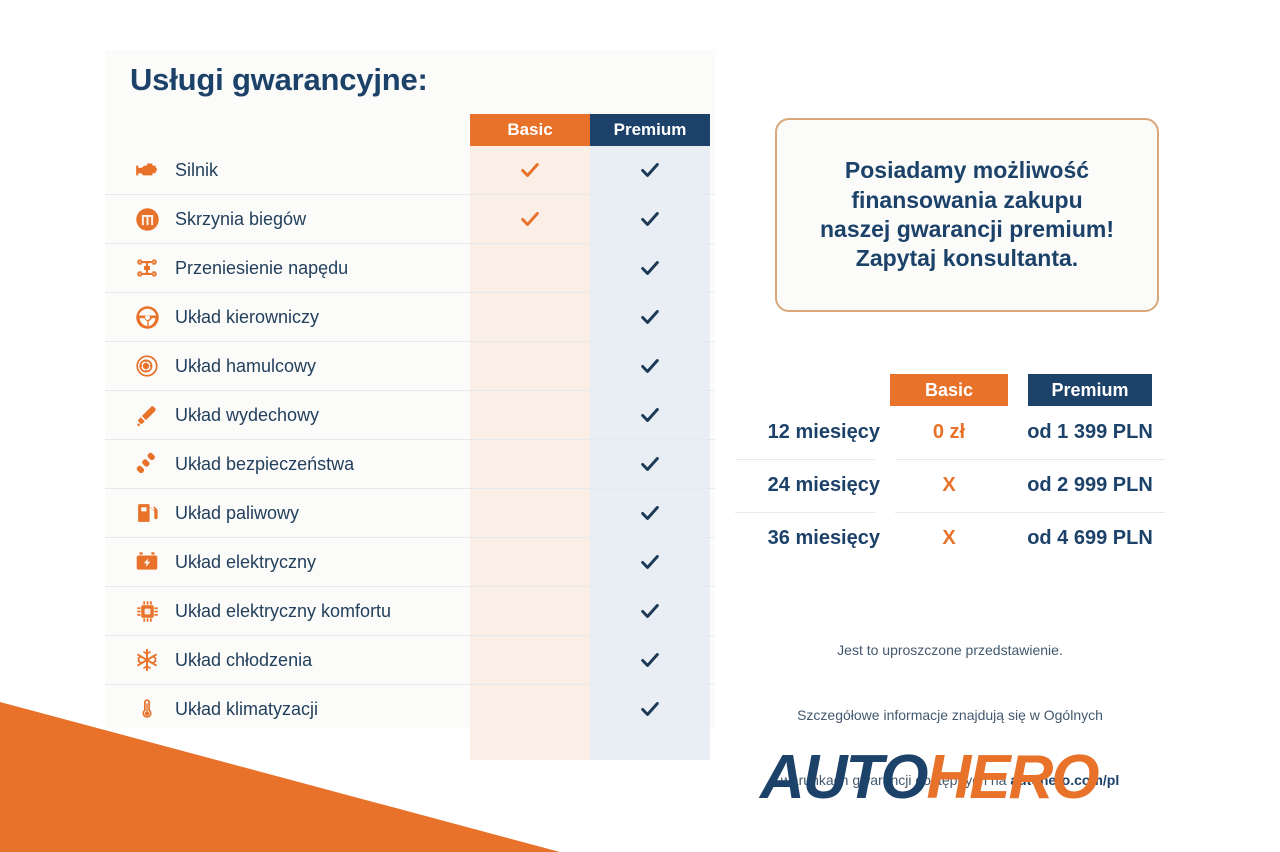 Image resolution: width=1280 pixels, height=852 pixels. Describe the element at coordinates (1090, 538) in the screenshot. I see `price-premium: od 4 699 PLN` at that location.